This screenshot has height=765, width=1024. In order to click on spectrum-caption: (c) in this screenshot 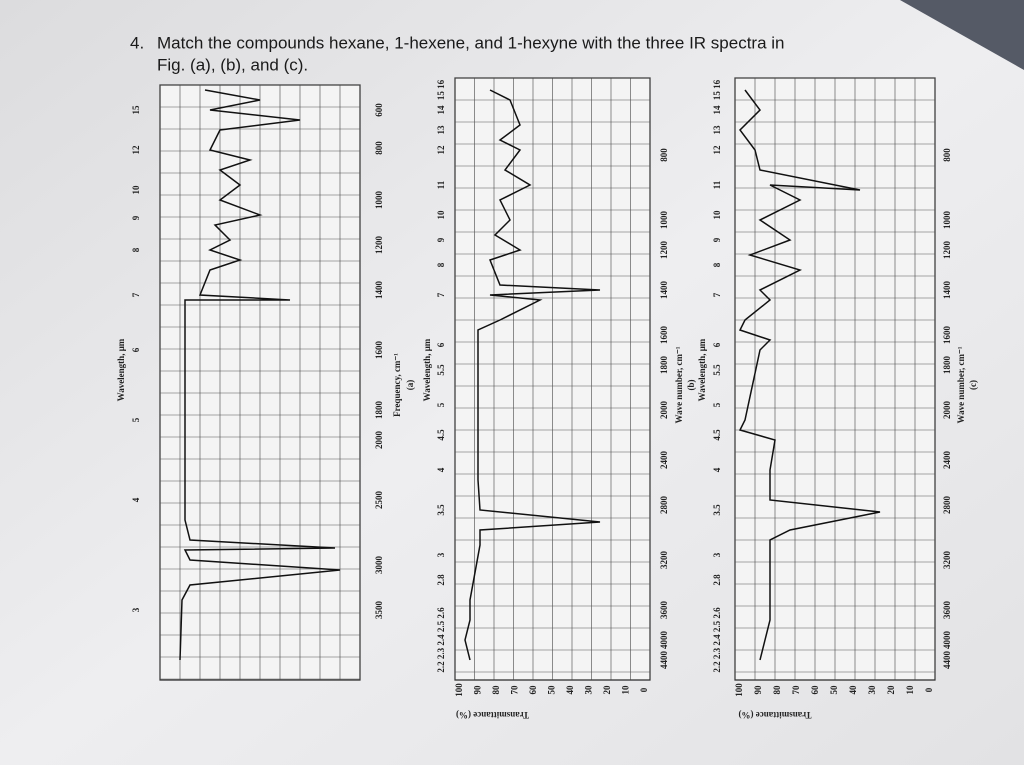, I will do `click(973, 385)`.